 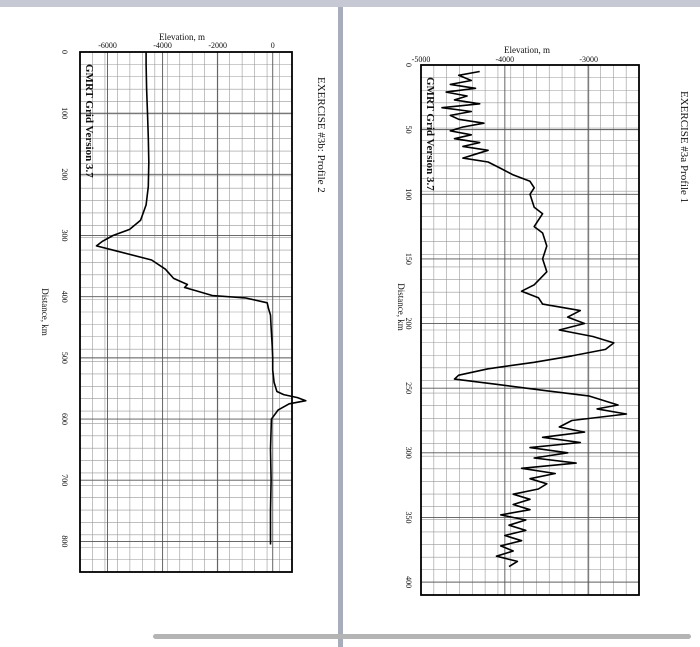 What do you see at coordinates (422, 636) in the screenshot?
I see `horizontal-scrollbar` at bounding box center [422, 636].